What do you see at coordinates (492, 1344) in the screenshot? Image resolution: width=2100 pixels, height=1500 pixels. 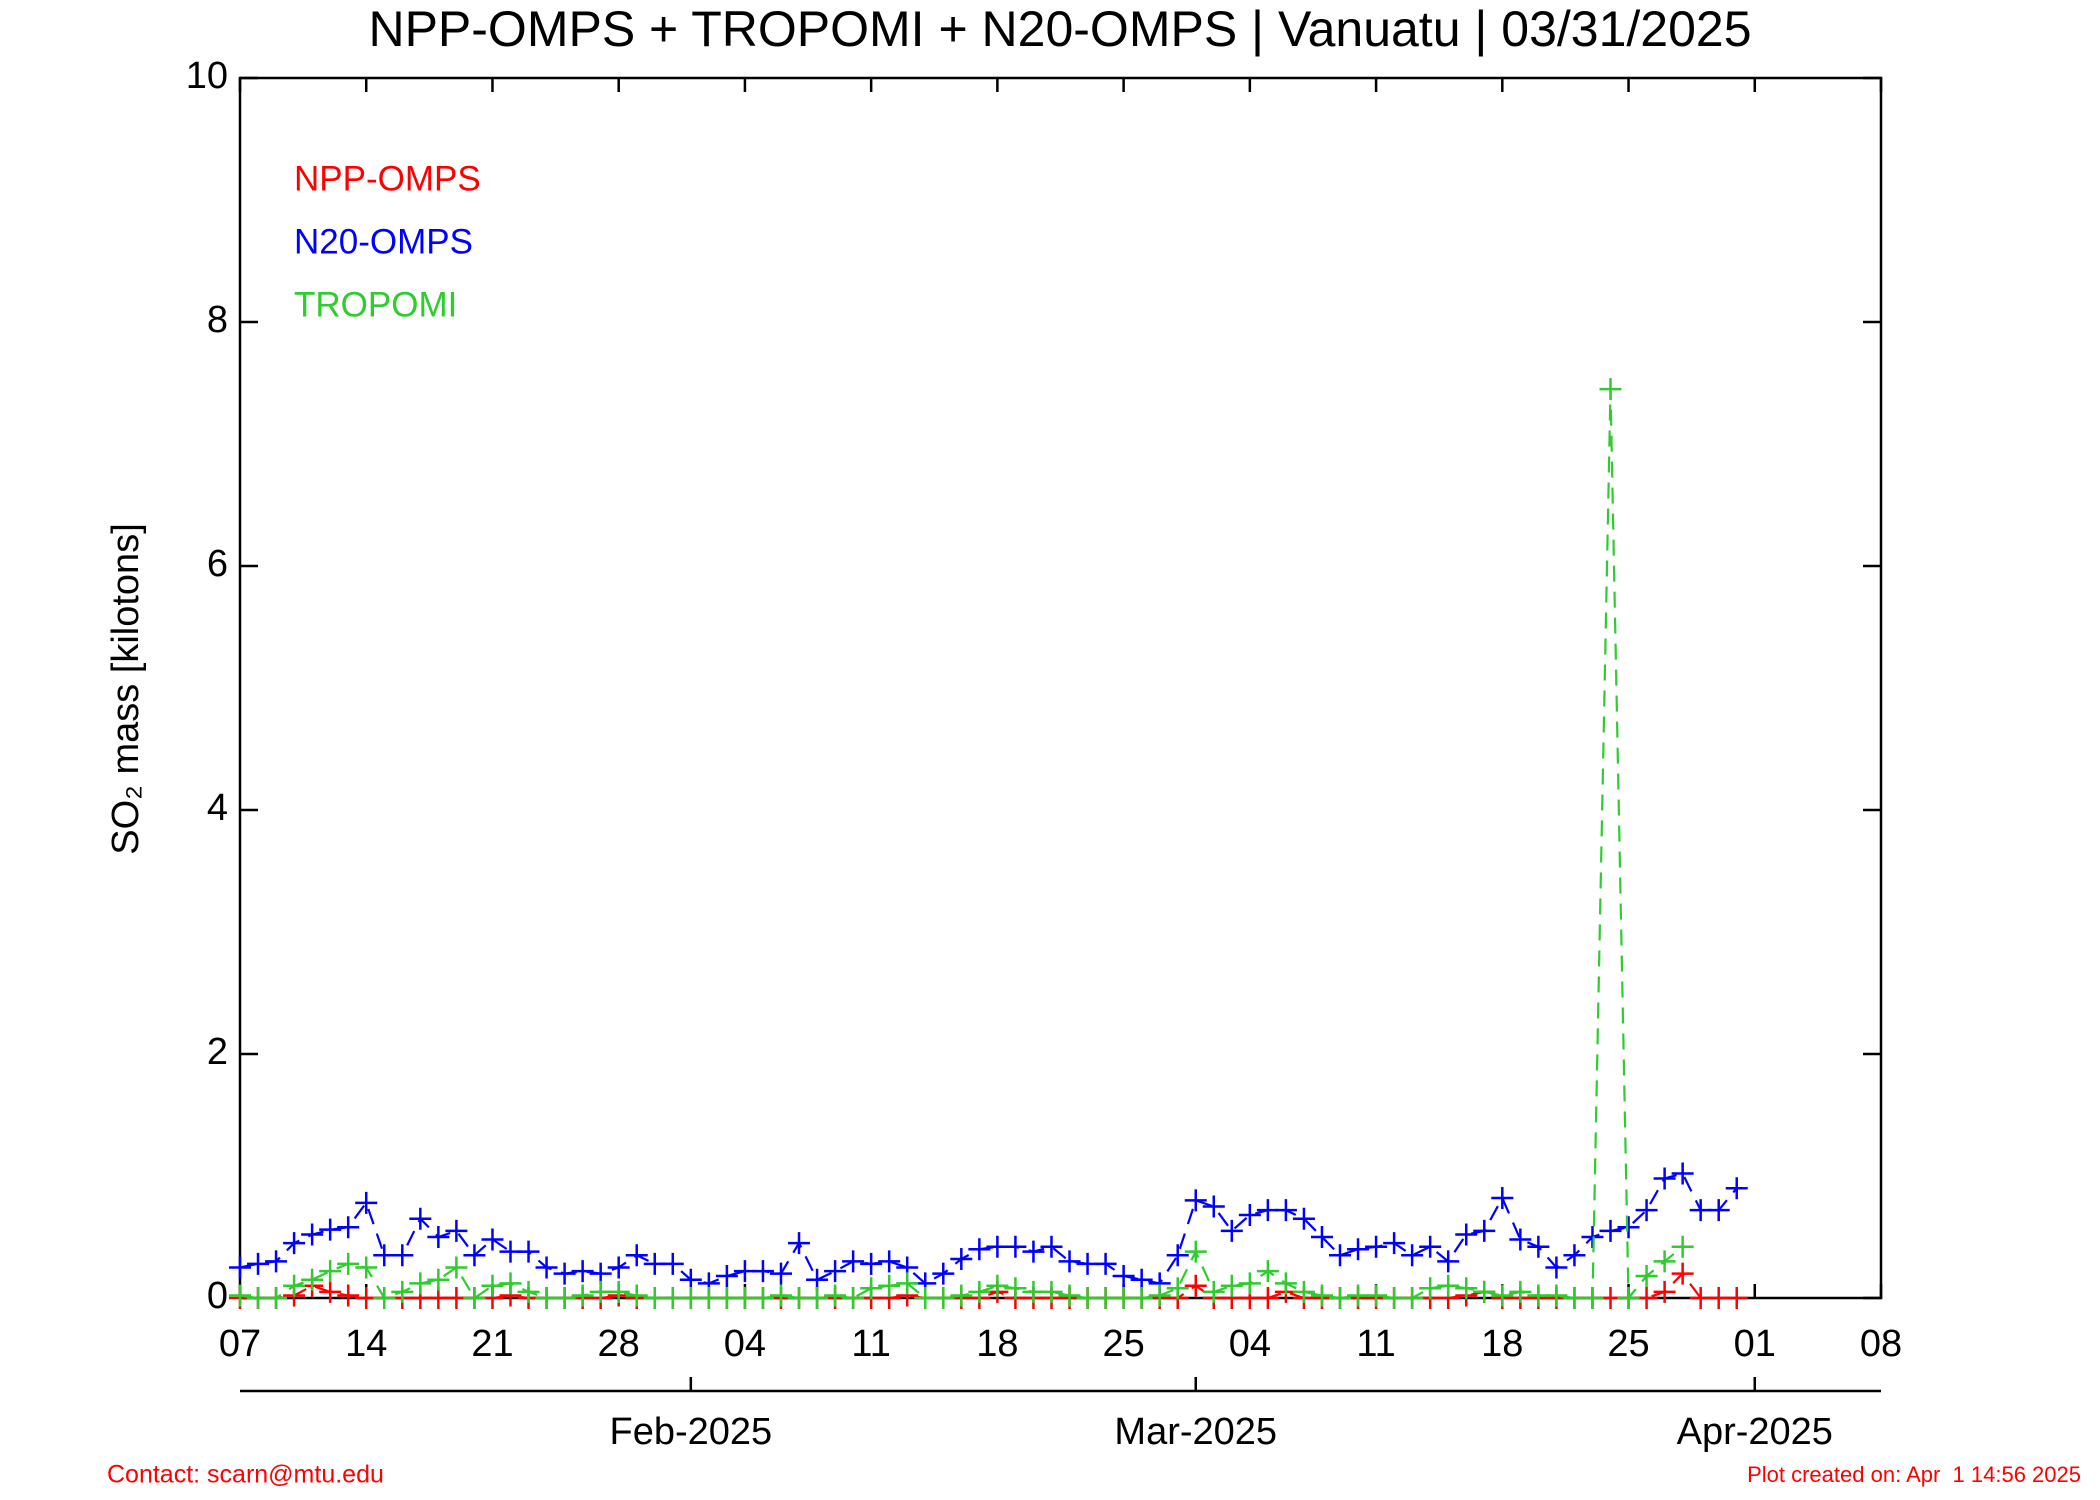 I see `x-tick-label: 21` at bounding box center [492, 1344].